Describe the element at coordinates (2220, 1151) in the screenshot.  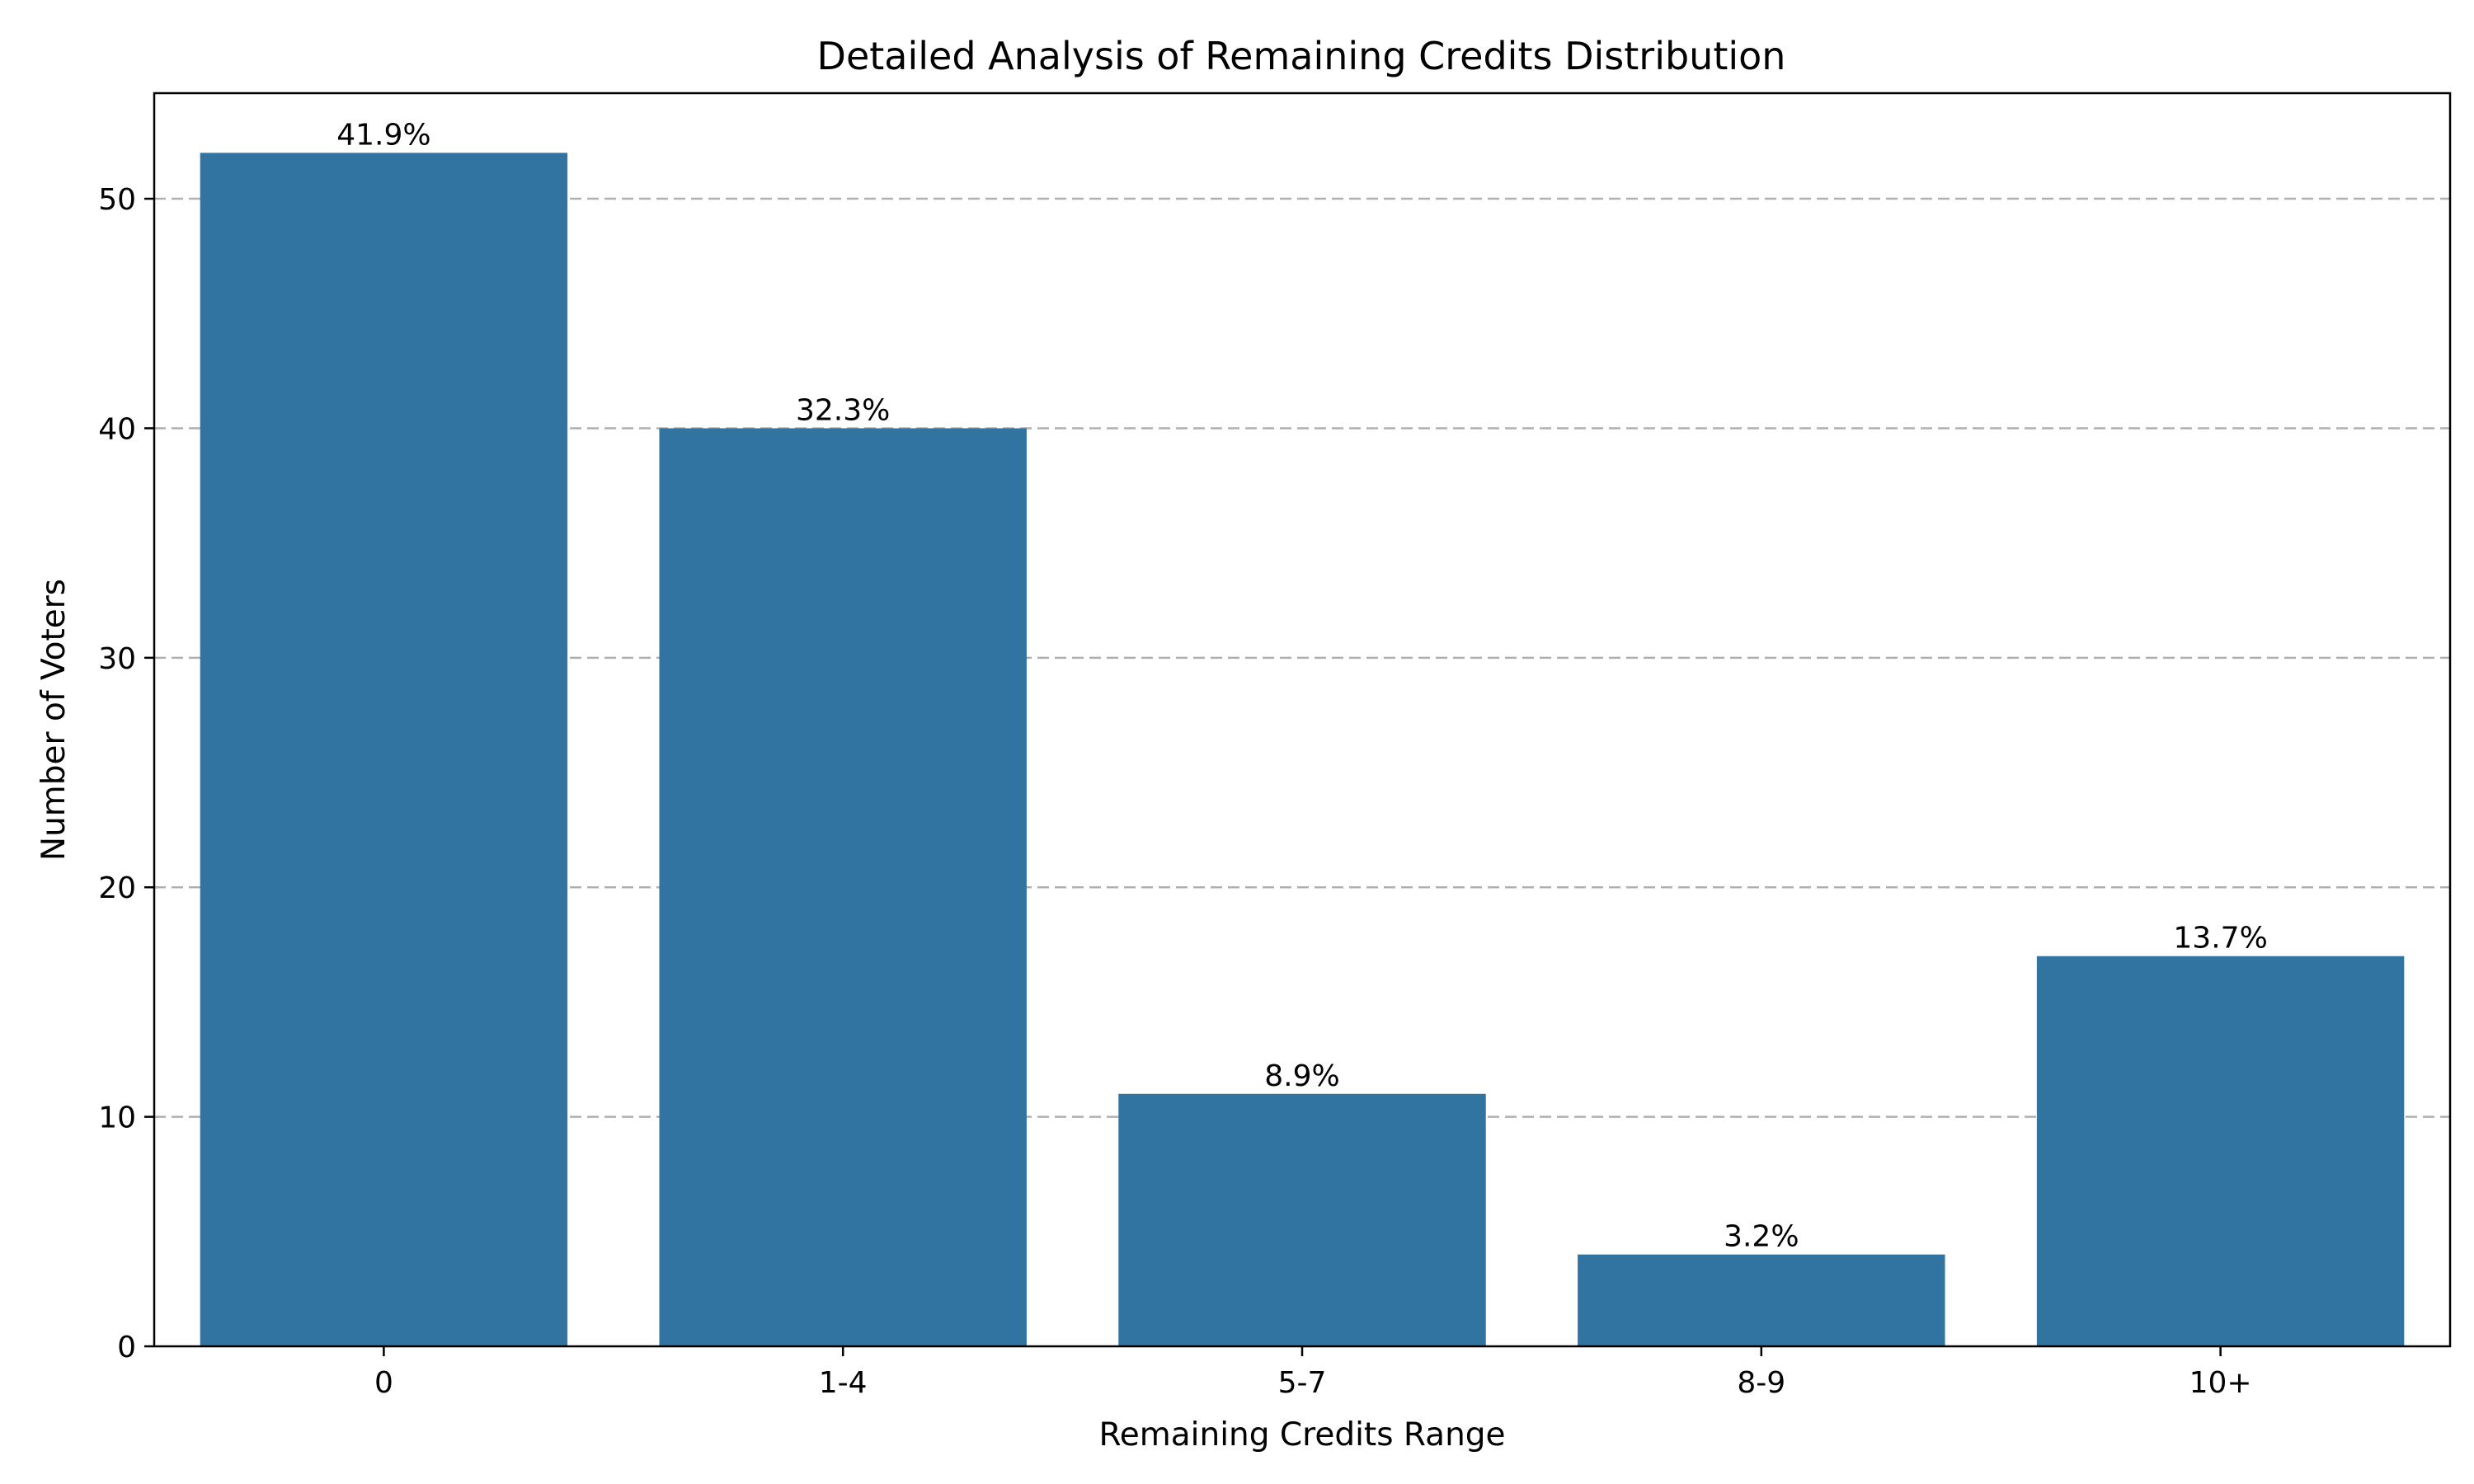
I see `bar-10+` at that location.